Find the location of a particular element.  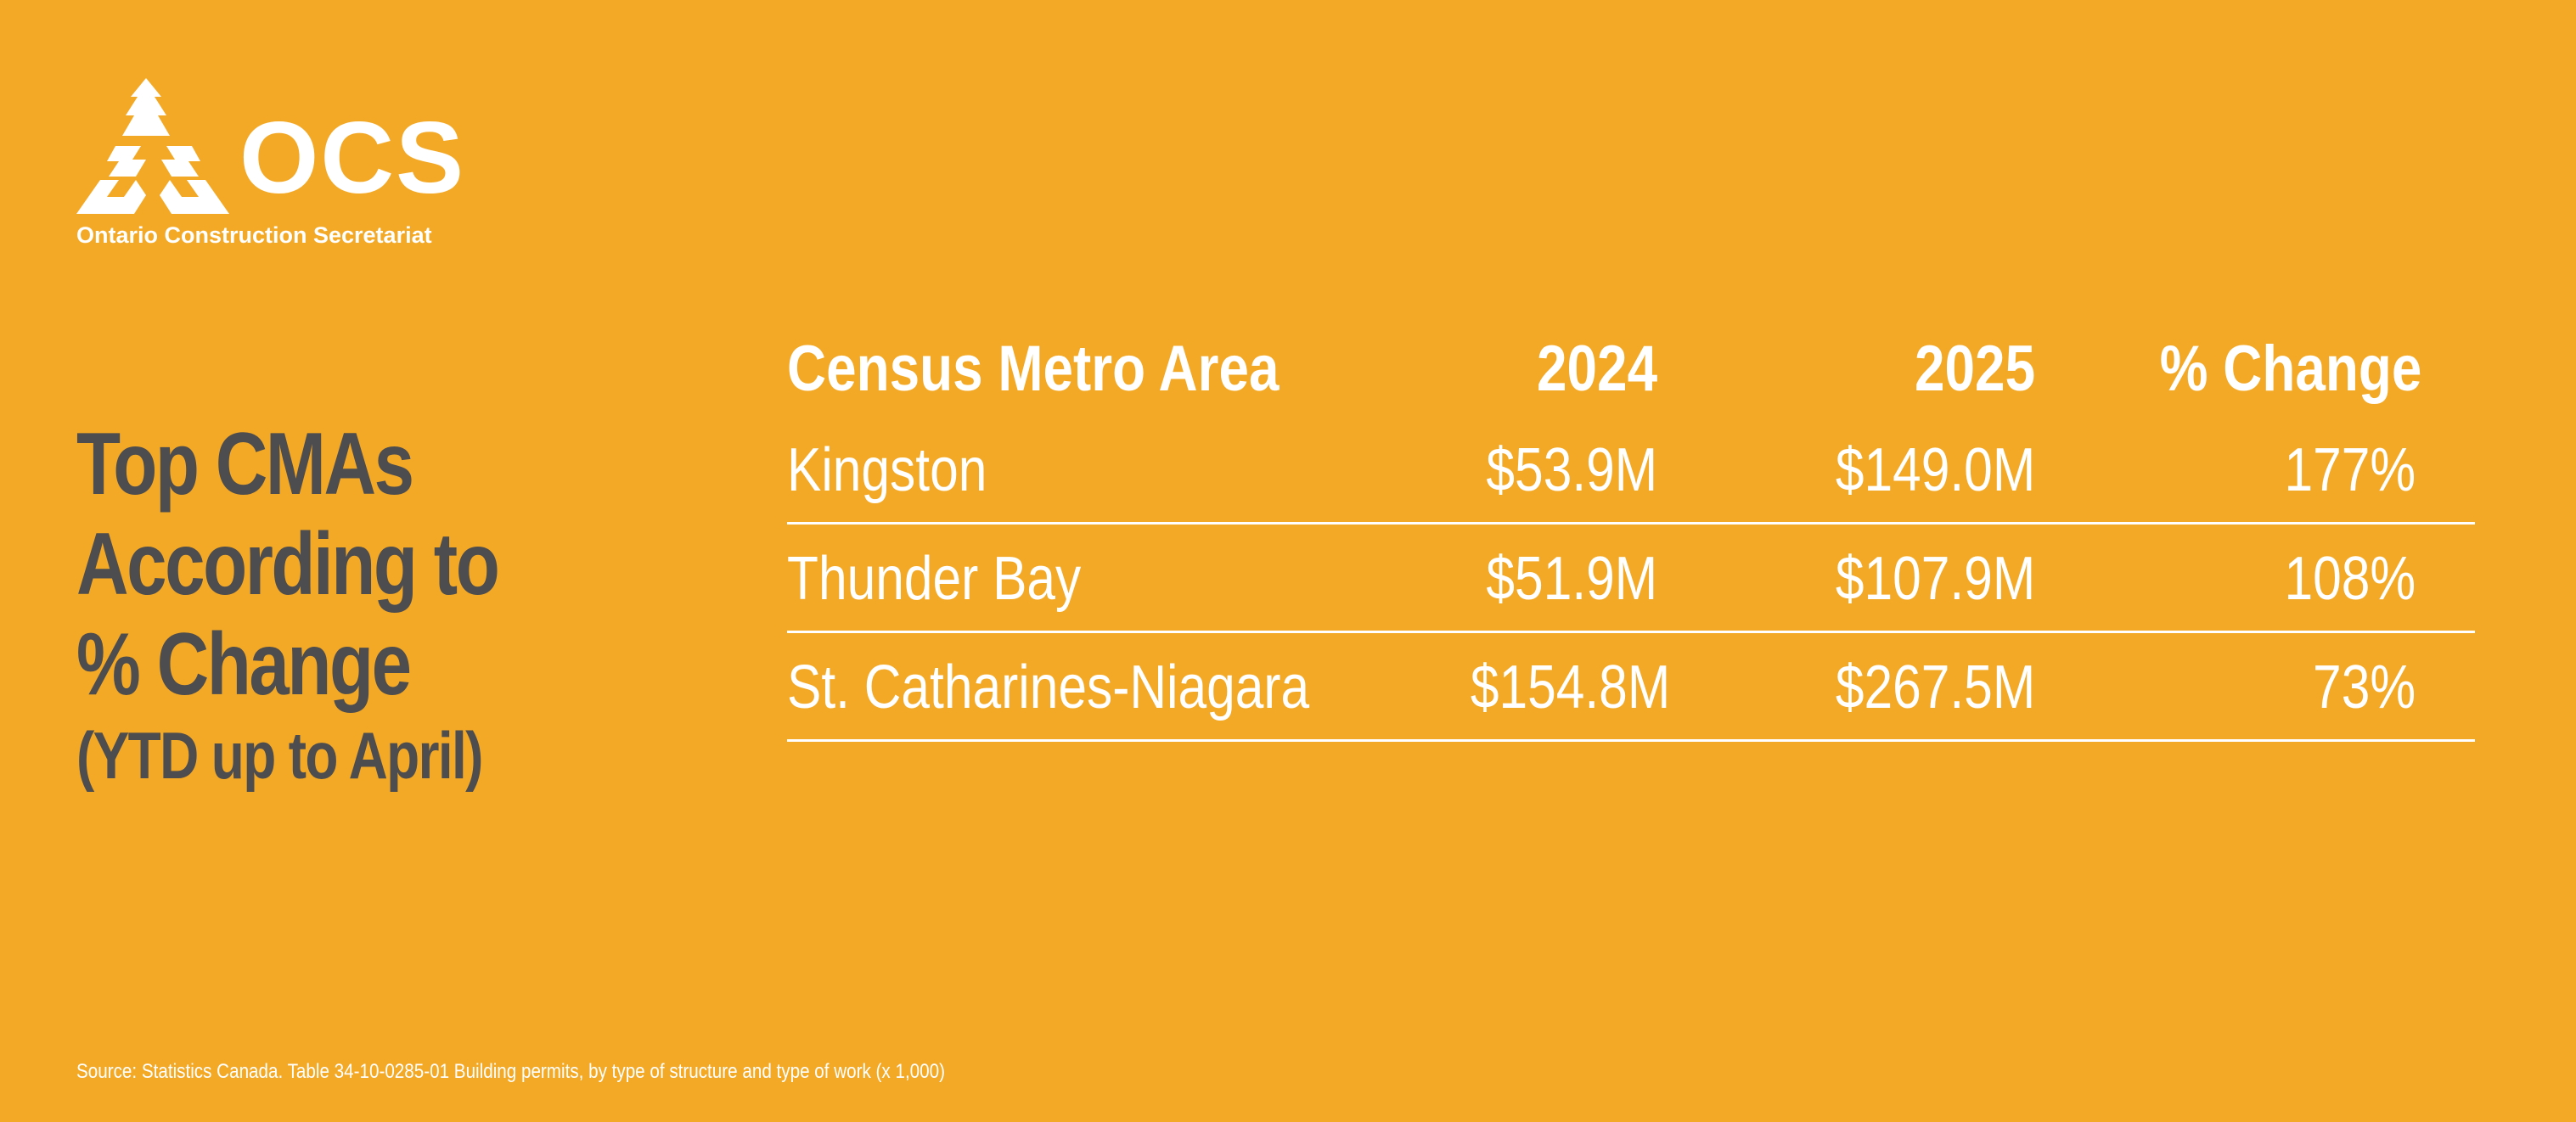

title-line-3: % Change is located at coordinates (244, 664).